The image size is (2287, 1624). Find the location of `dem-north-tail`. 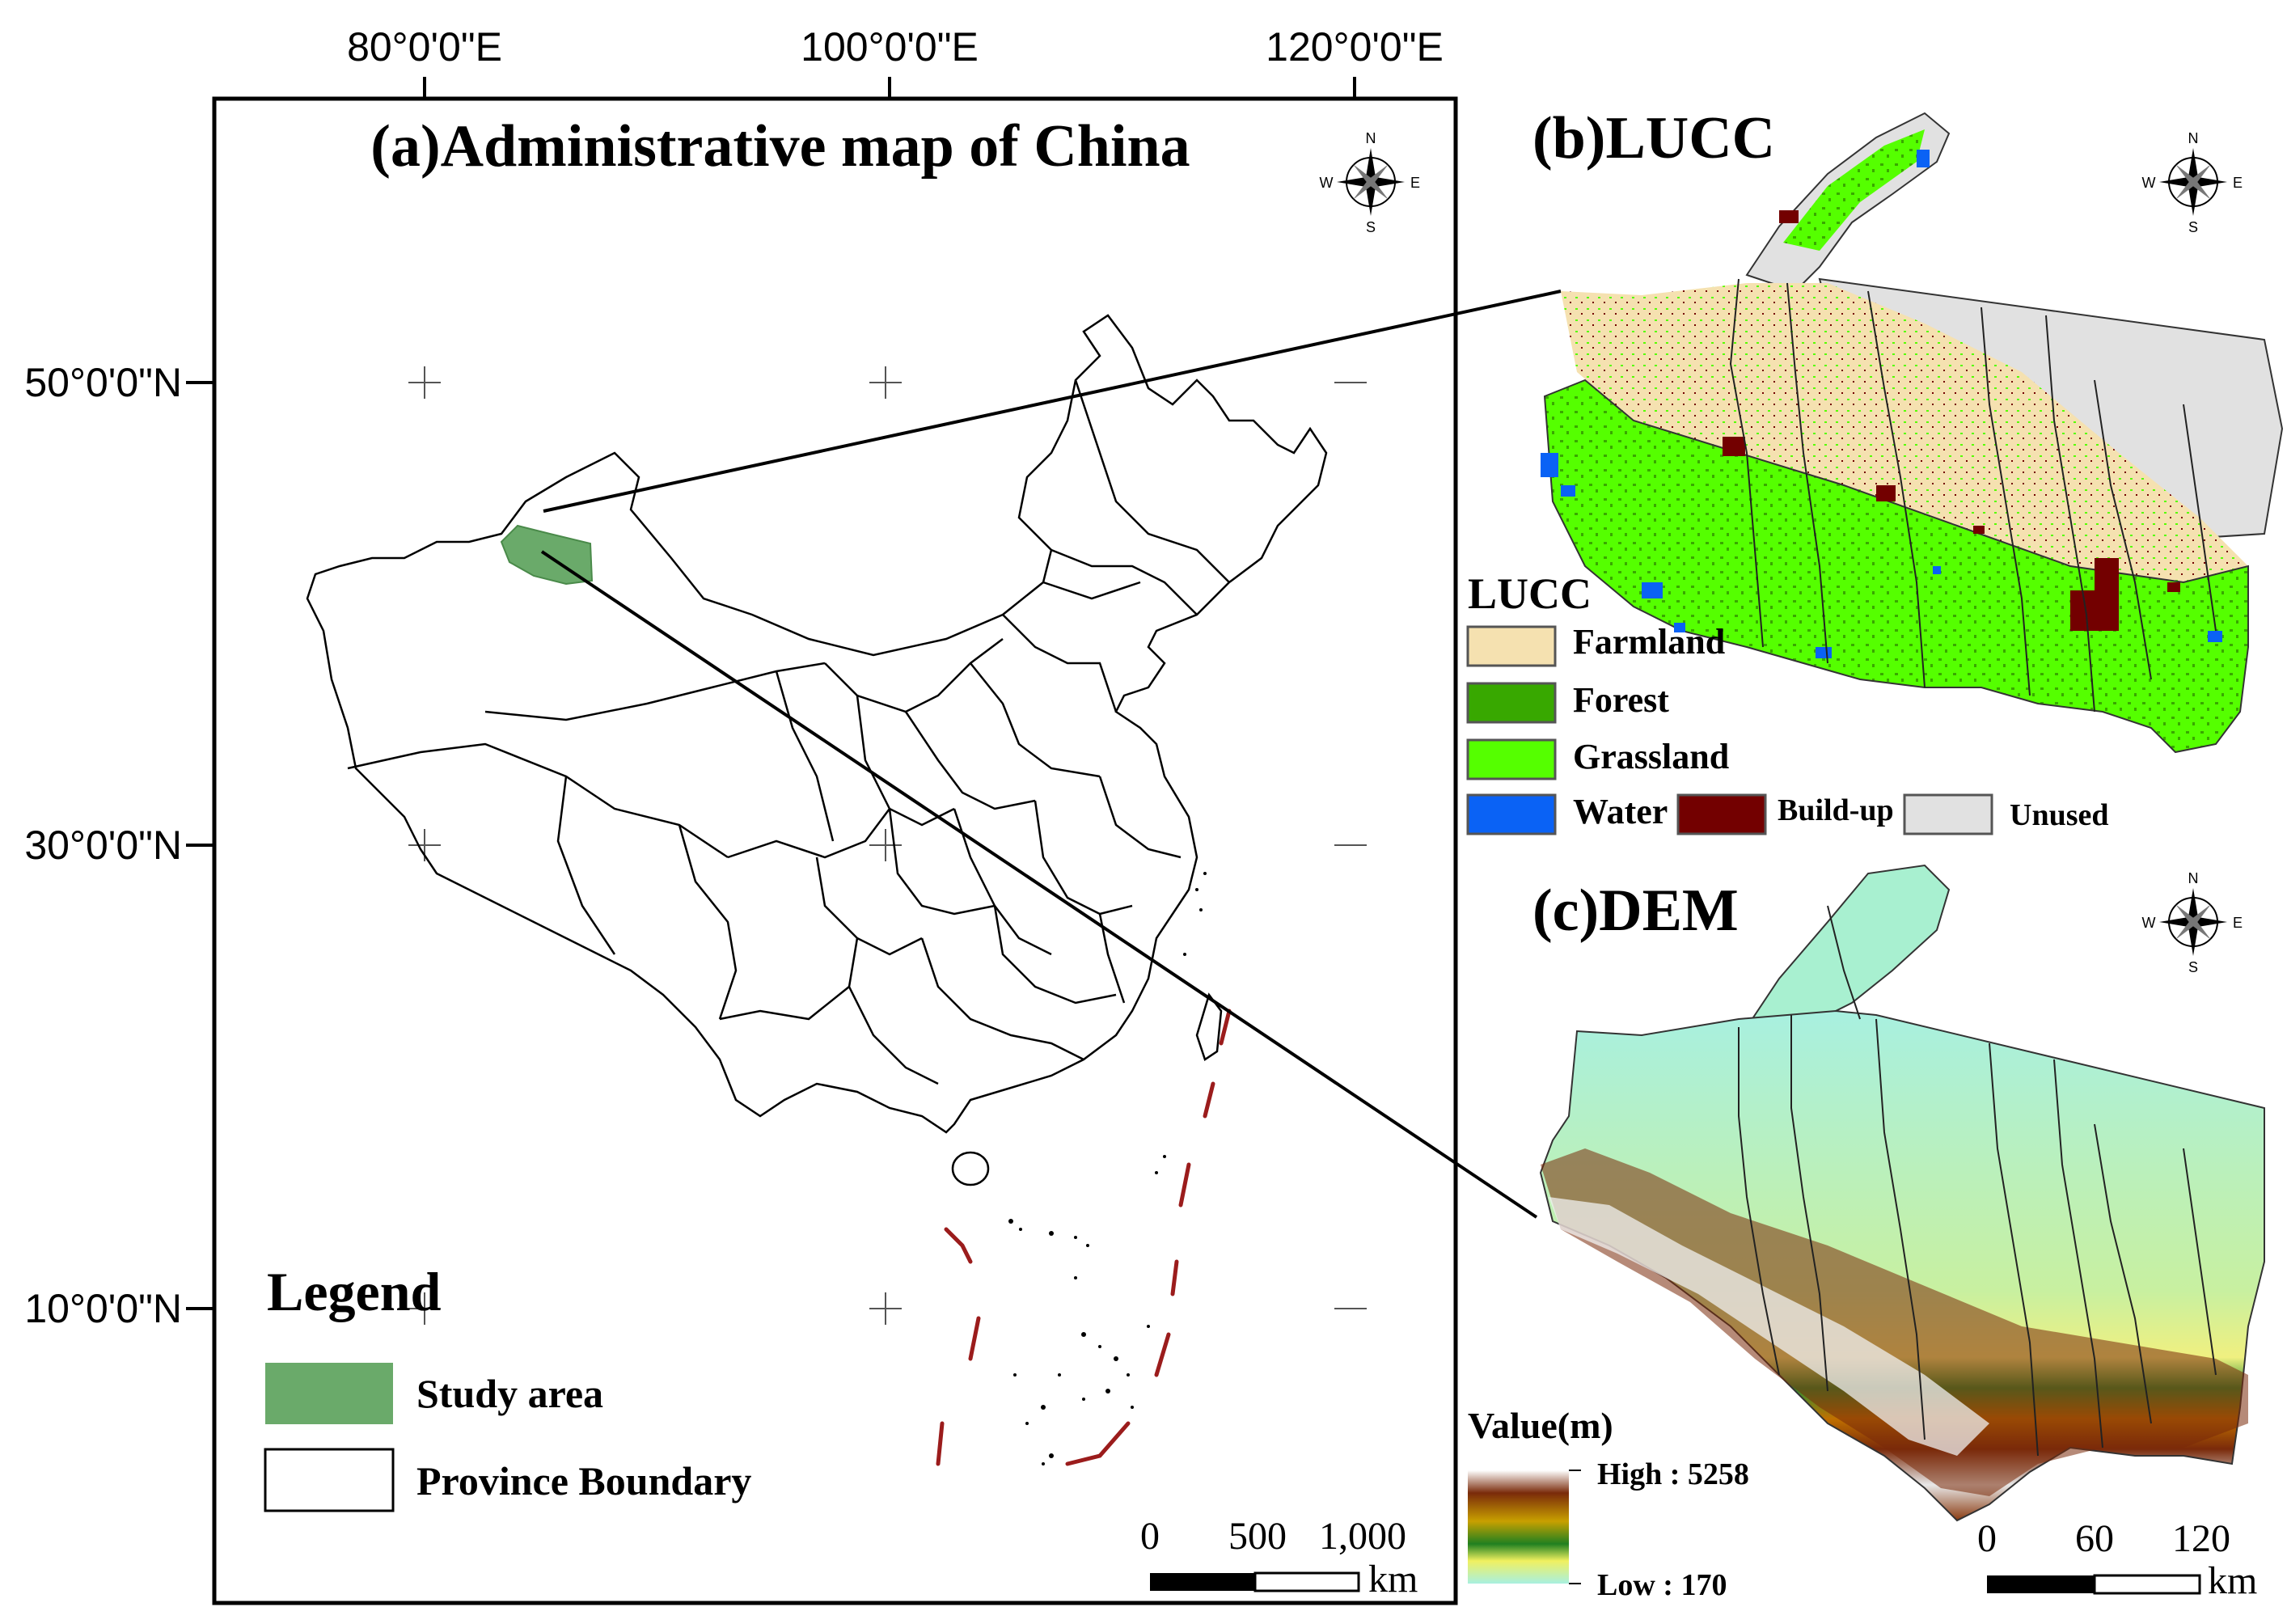

dem-north-tail is located at coordinates (1843, 952).